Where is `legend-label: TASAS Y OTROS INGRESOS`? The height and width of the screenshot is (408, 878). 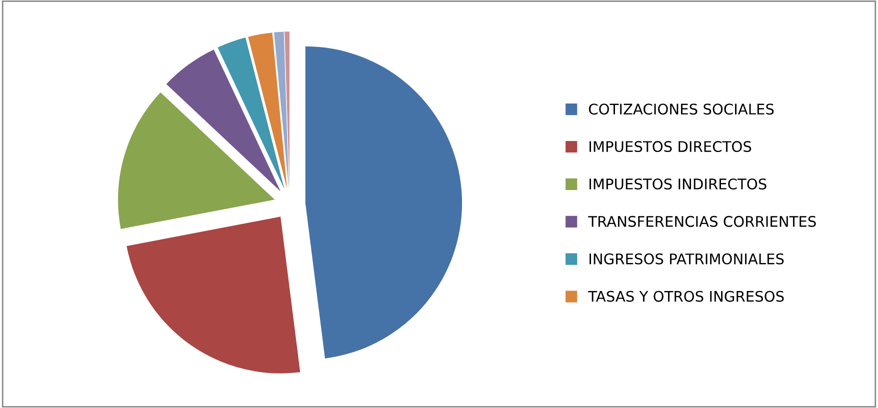 legend-label: TASAS Y OTROS INGRESOS is located at coordinates (686, 296).